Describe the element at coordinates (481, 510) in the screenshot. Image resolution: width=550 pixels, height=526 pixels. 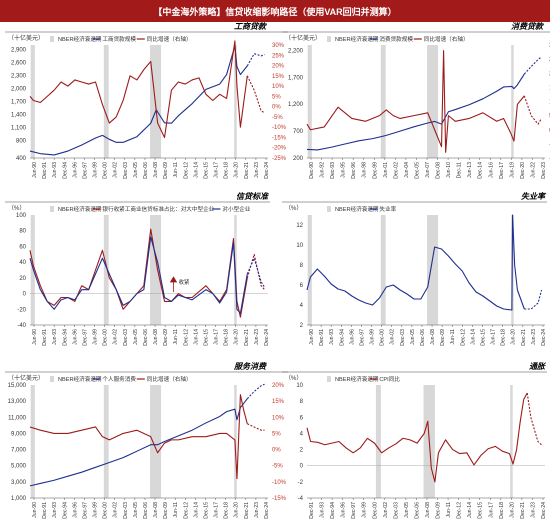
I see `x-tick-label: Dec-15` at that location.